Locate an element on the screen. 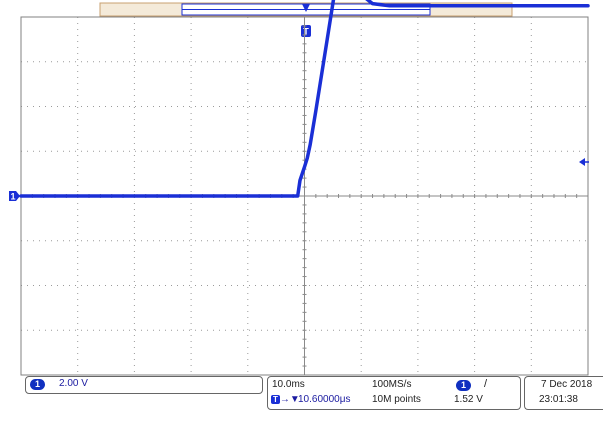 This screenshot has height=424, width=603. trigger-level-marker is located at coordinates (584, 162).